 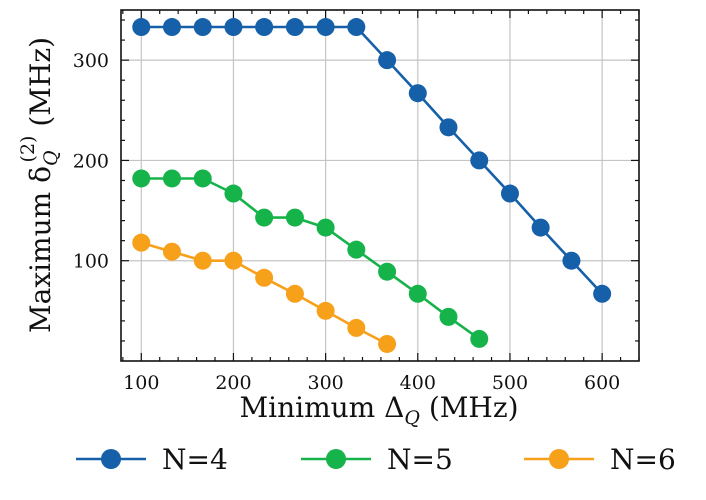 I want to click on x-axis-title: Minimum ΔQ (MHz), so click(x=378, y=410).